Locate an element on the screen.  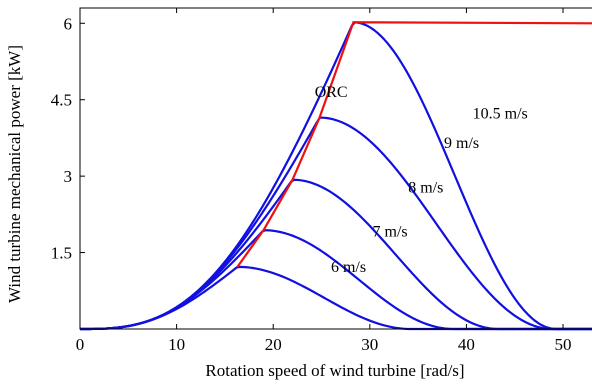
orc-label: ORC is located at coordinates (331, 92).